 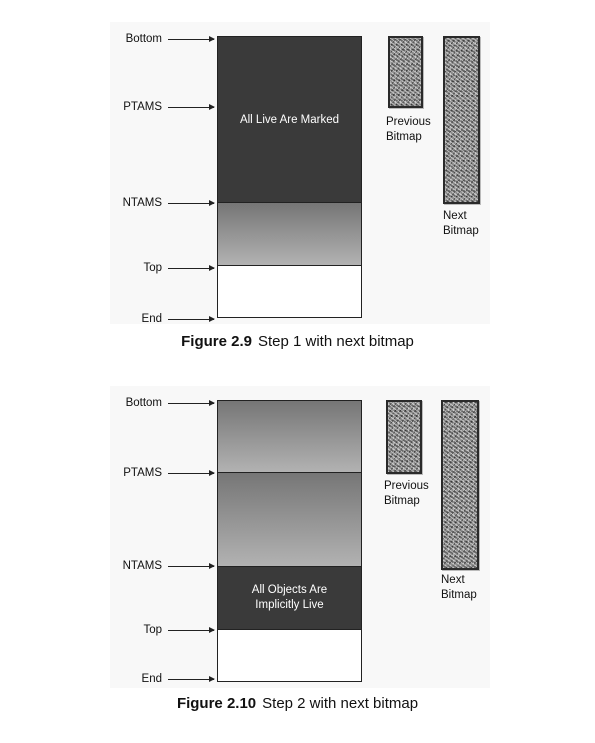 I want to click on figure-caption: Figure 2.9 Step 1 with next bitmap, so click(x=297, y=341).